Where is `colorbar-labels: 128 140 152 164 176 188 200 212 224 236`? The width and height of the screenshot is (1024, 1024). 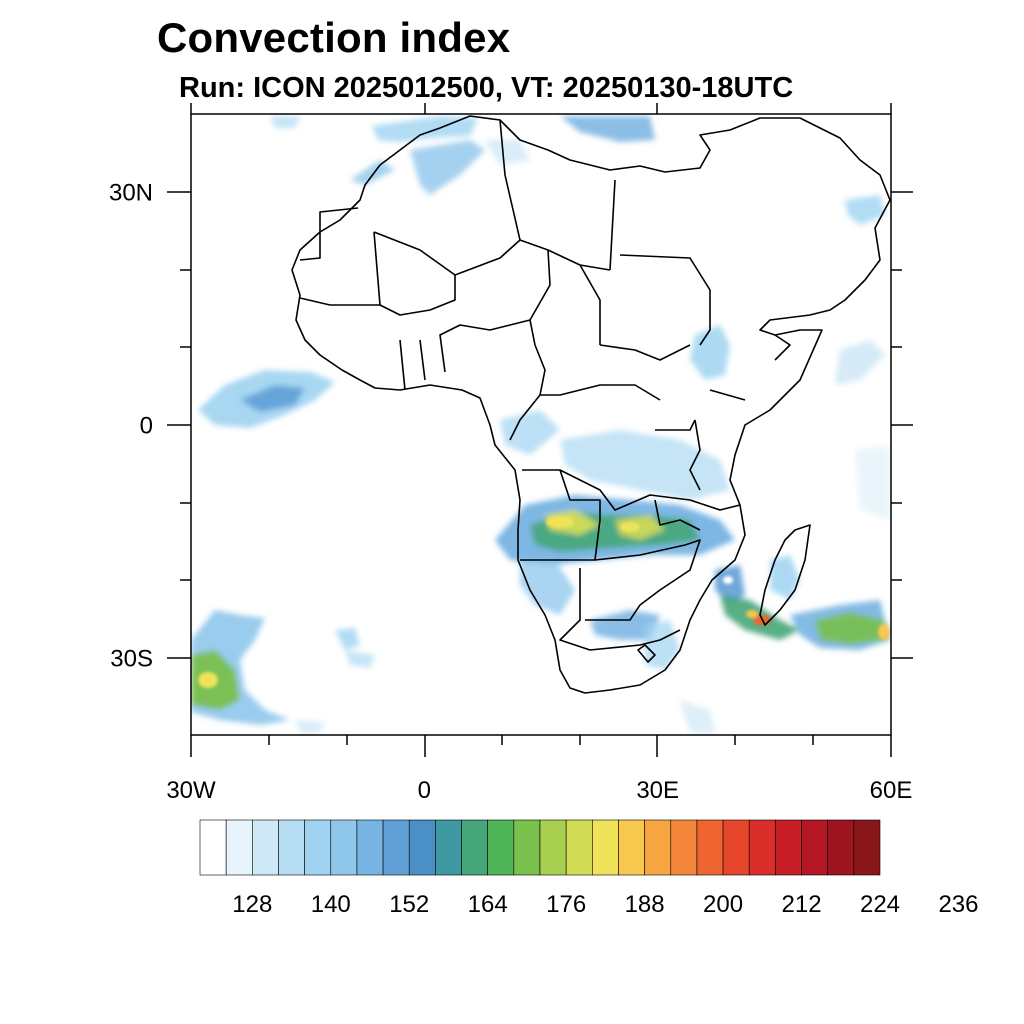 colorbar-labels: 128 140 152 164 176 188 200 212 224 236 is located at coordinates (605, 904).